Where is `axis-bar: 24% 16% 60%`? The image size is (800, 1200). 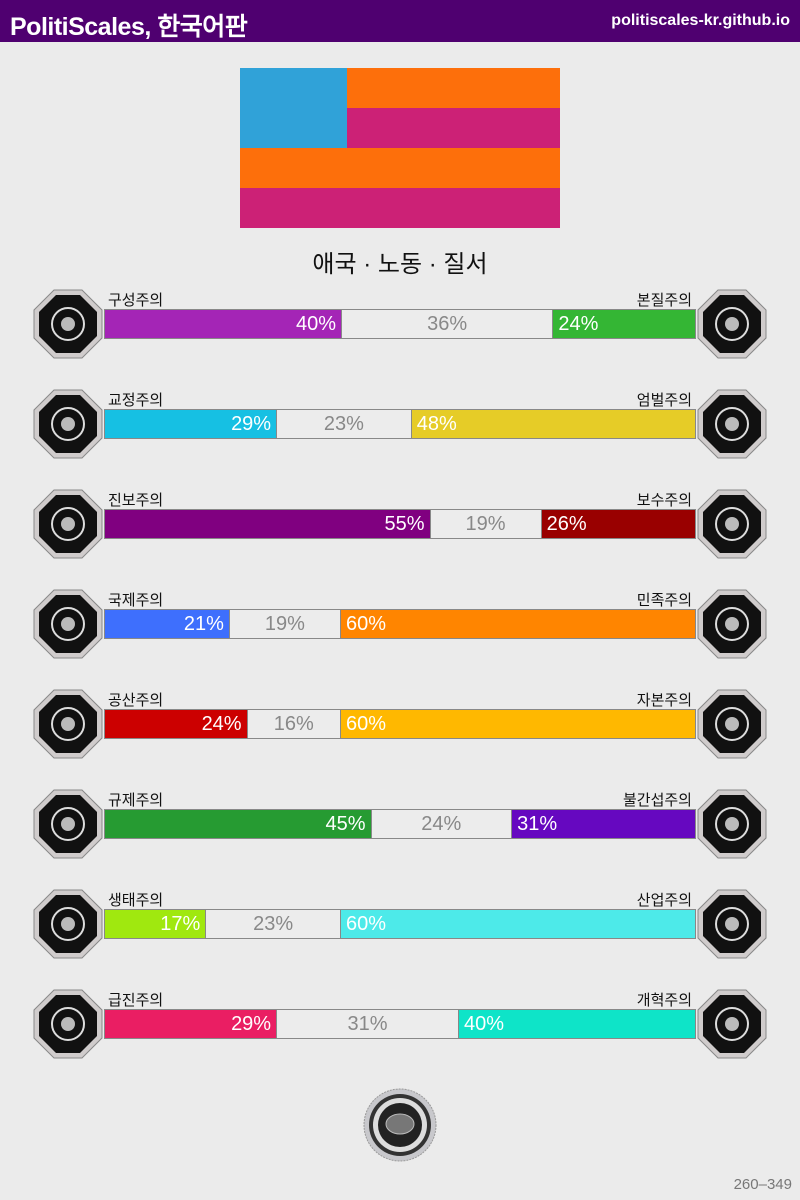 axis-bar: 24% 16% 60% is located at coordinates (400, 724).